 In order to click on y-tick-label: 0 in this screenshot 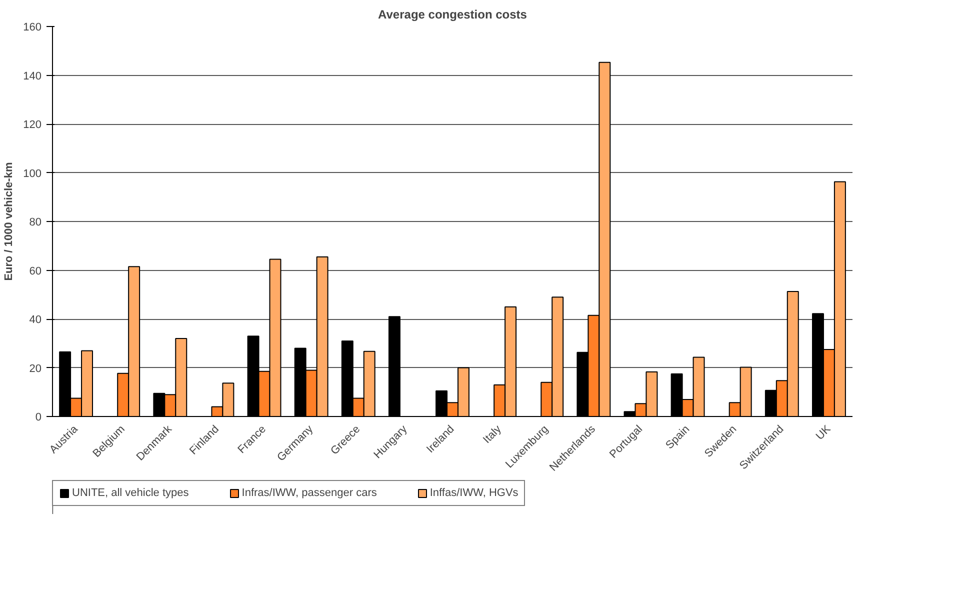, I will do `click(38, 418)`.